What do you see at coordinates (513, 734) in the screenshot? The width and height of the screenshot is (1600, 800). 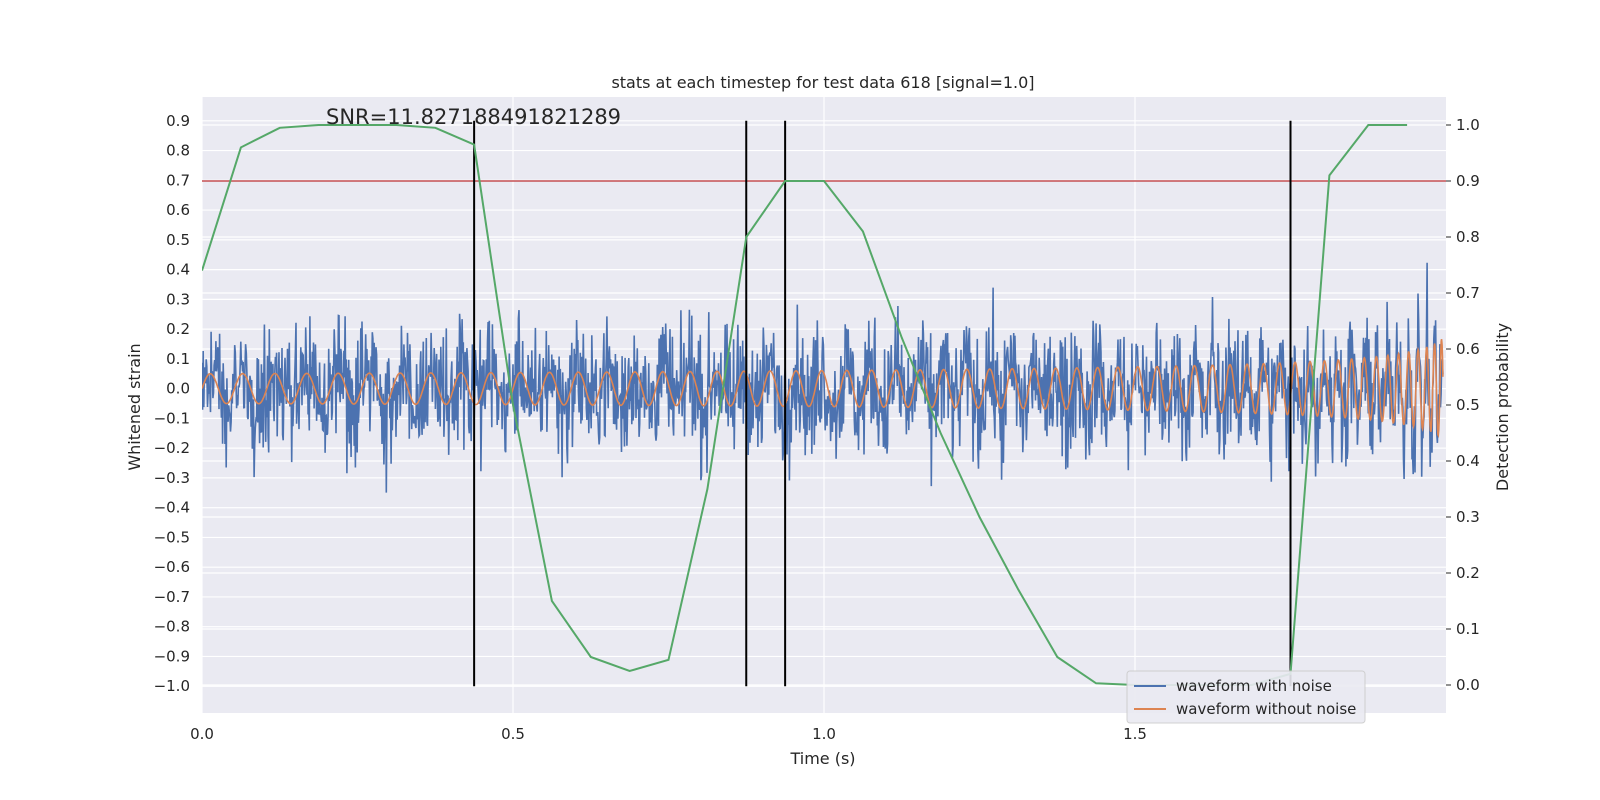 I see `x-tick-label: 0.5` at bounding box center [513, 734].